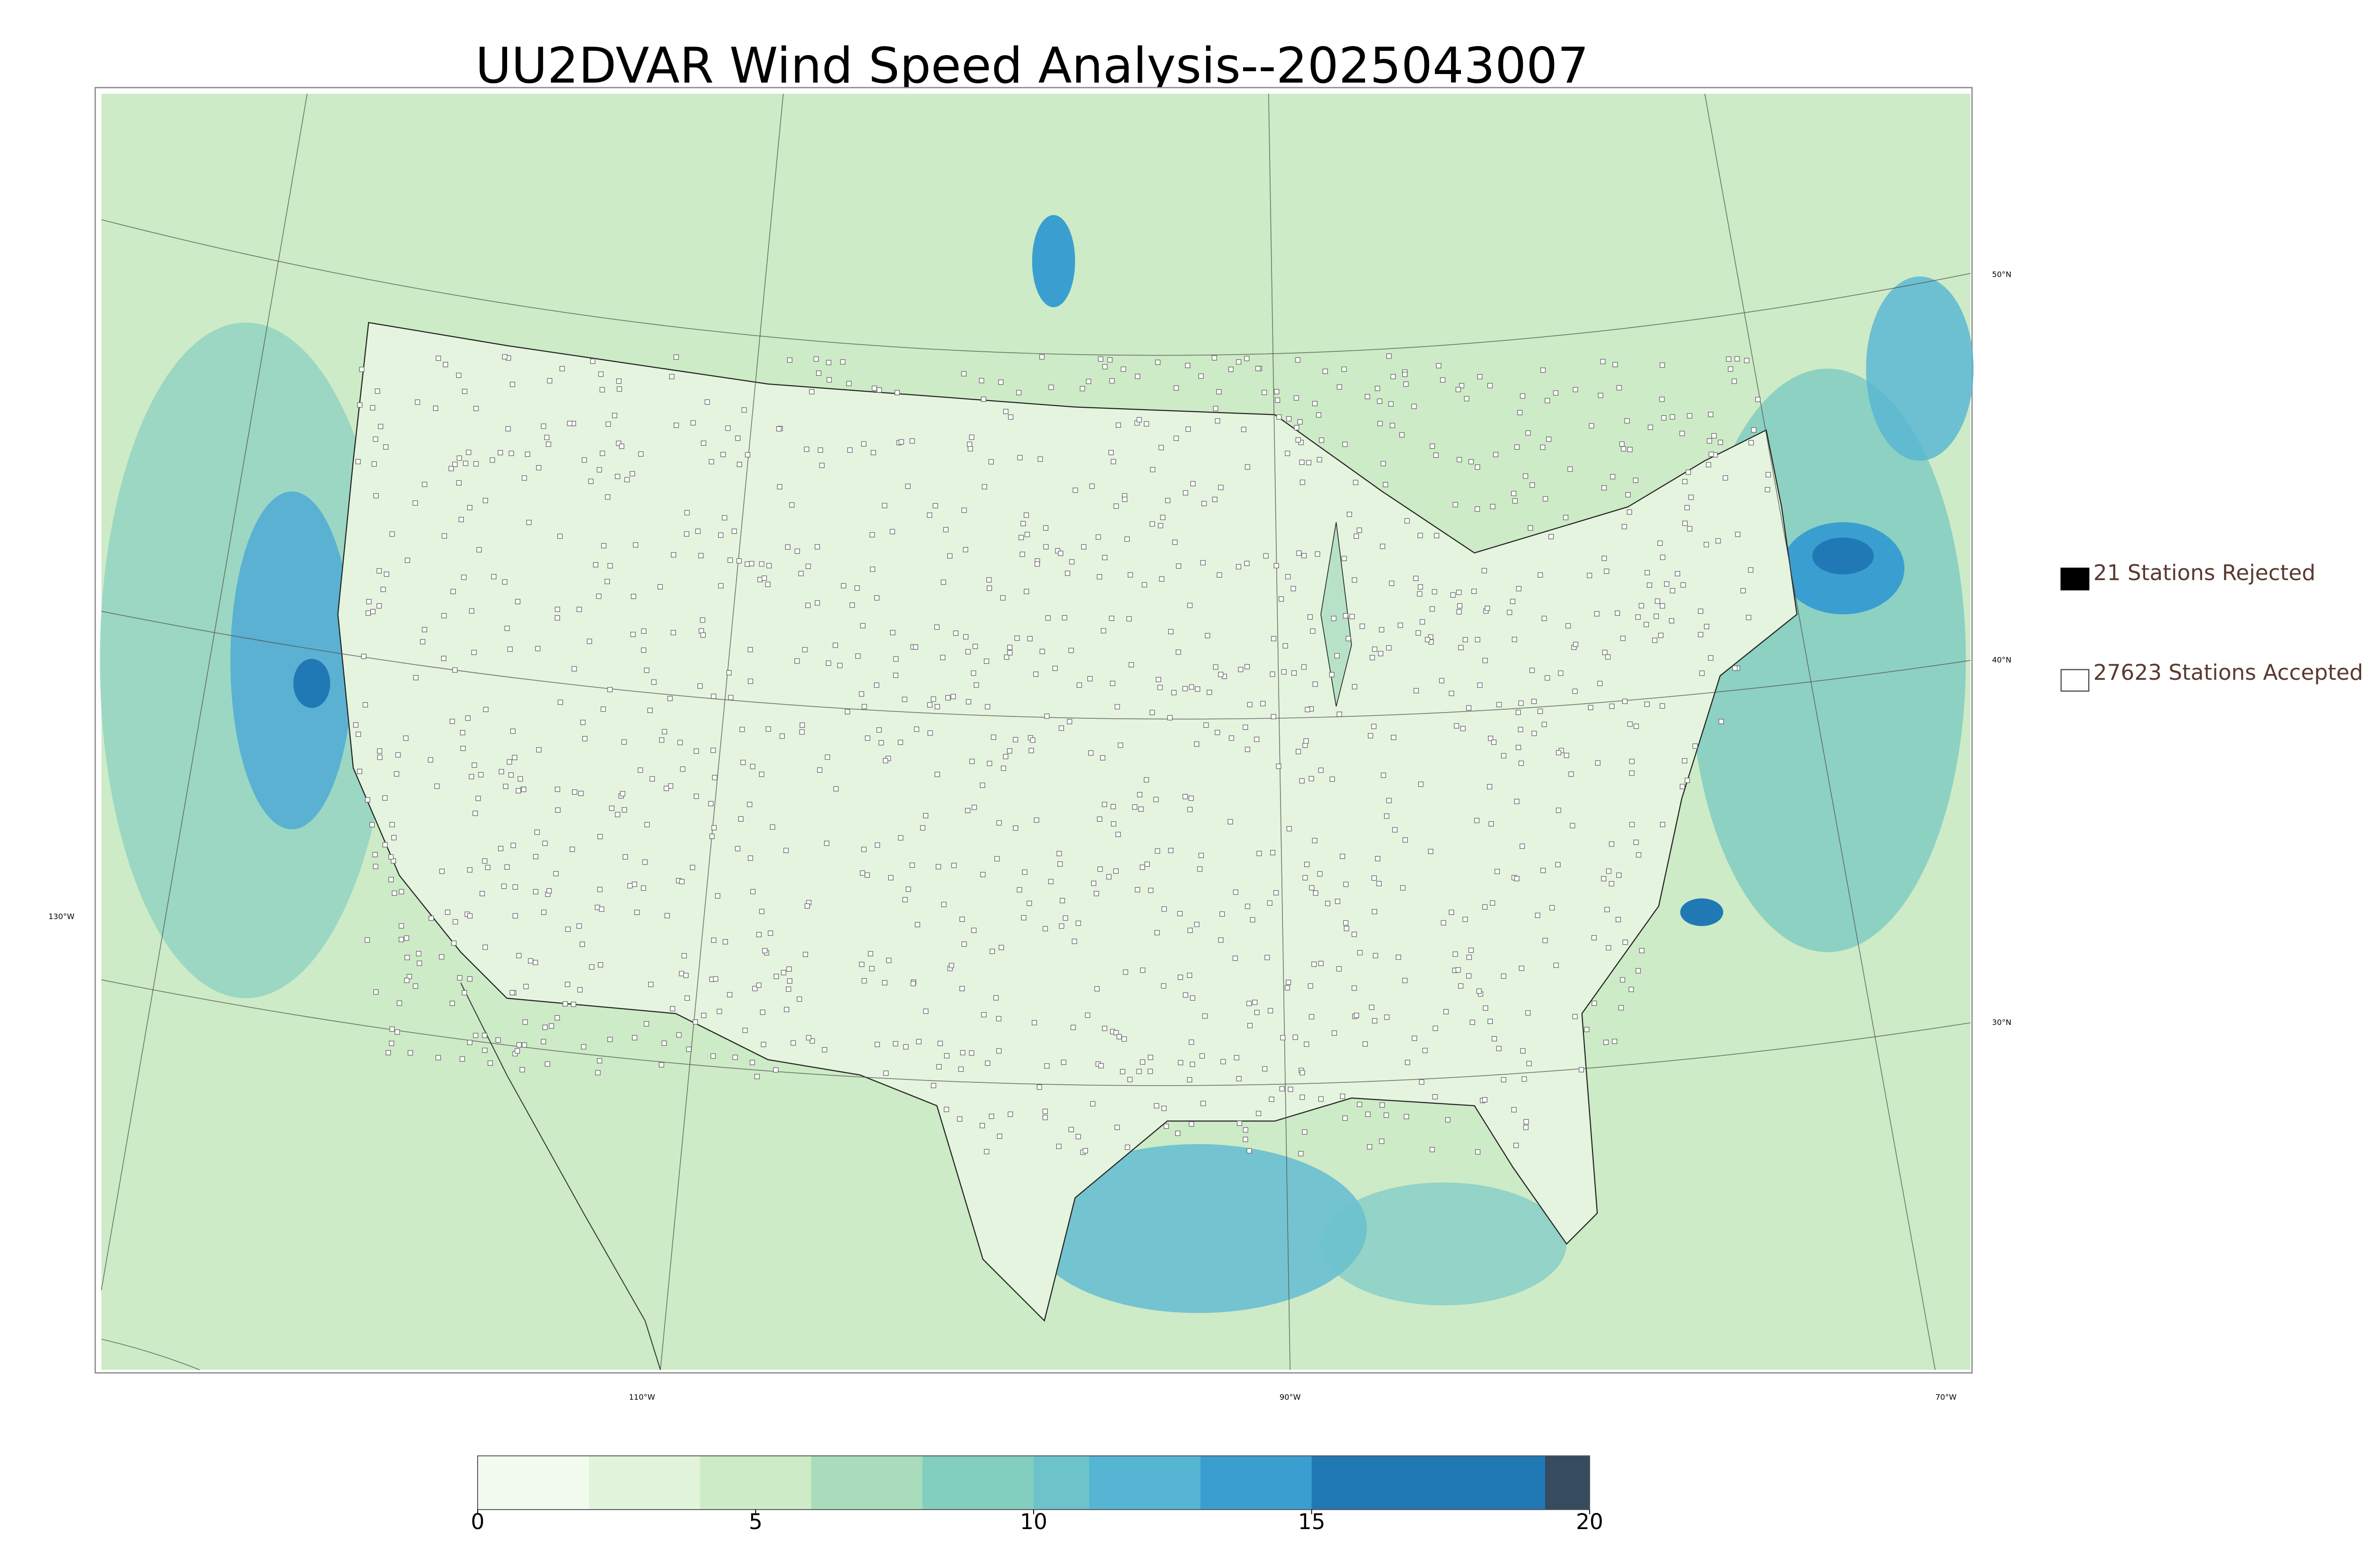  What do you see at coordinates (642, 1397) in the screenshot?
I see `lon-label: 110°W` at bounding box center [642, 1397].